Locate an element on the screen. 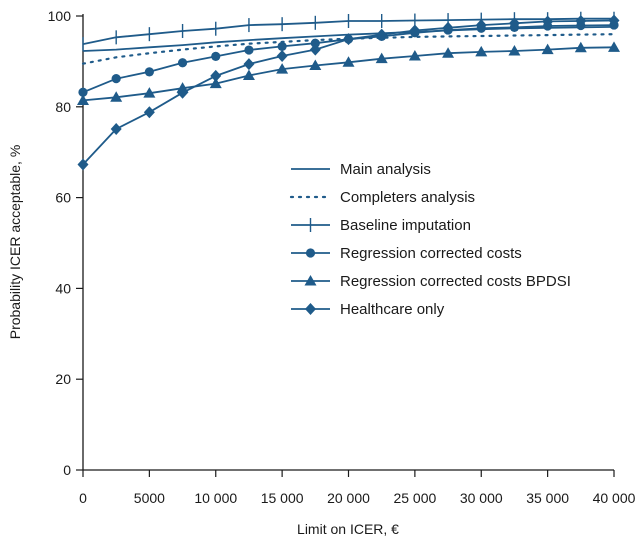 Image resolution: width=639 pixels, height=546 pixels. legend-item: Completers analysis is located at coordinates (382, 197).